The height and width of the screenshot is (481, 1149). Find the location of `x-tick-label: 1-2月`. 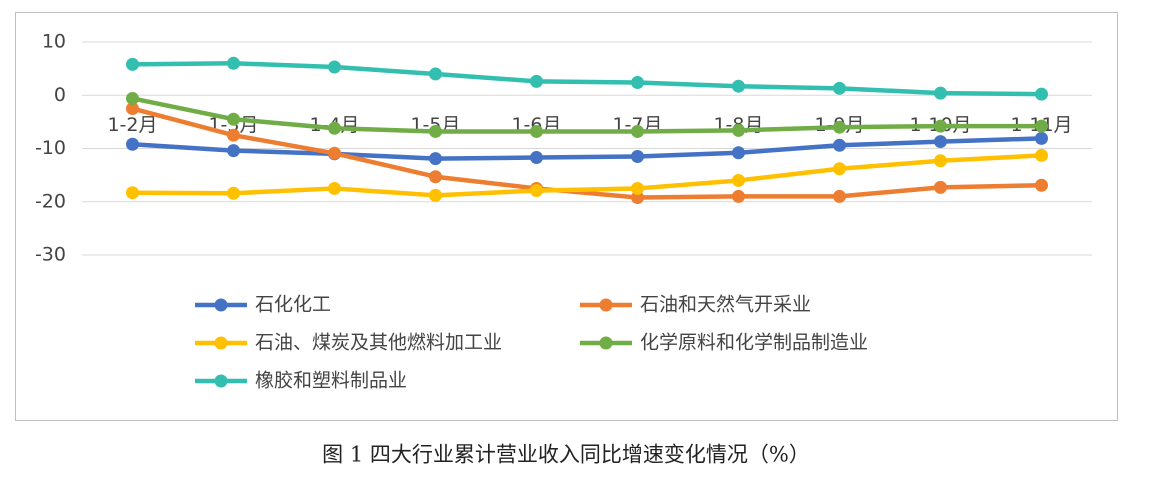

x-tick-label: 1-2月 is located at coordinates (132, 125).